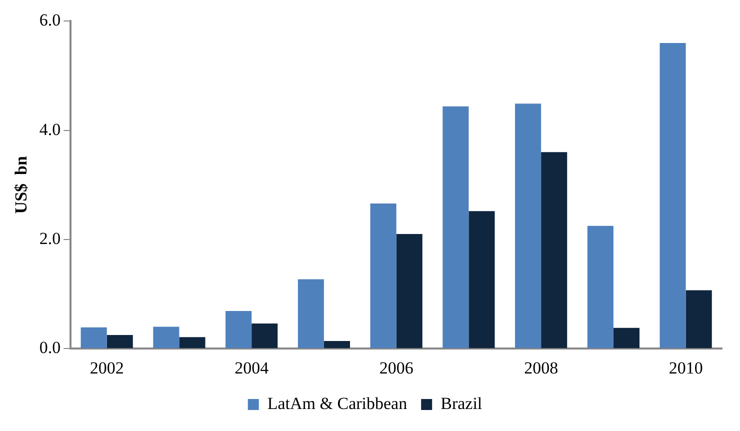  Describe the element at coordinates (685, 368) in the screenshot. I see `x-tick-label: 2010` at that location.